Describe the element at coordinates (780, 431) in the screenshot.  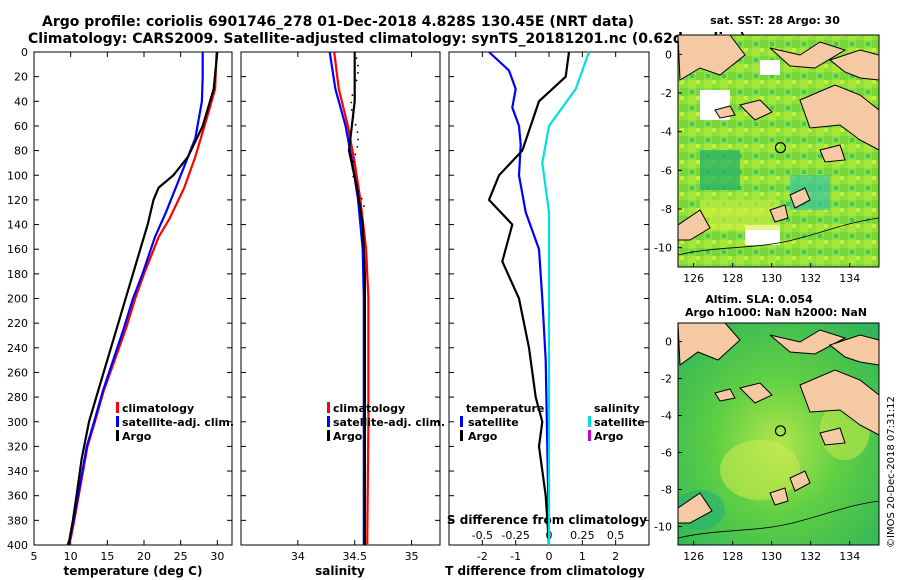
I see `sla-argo-marker` at that location.